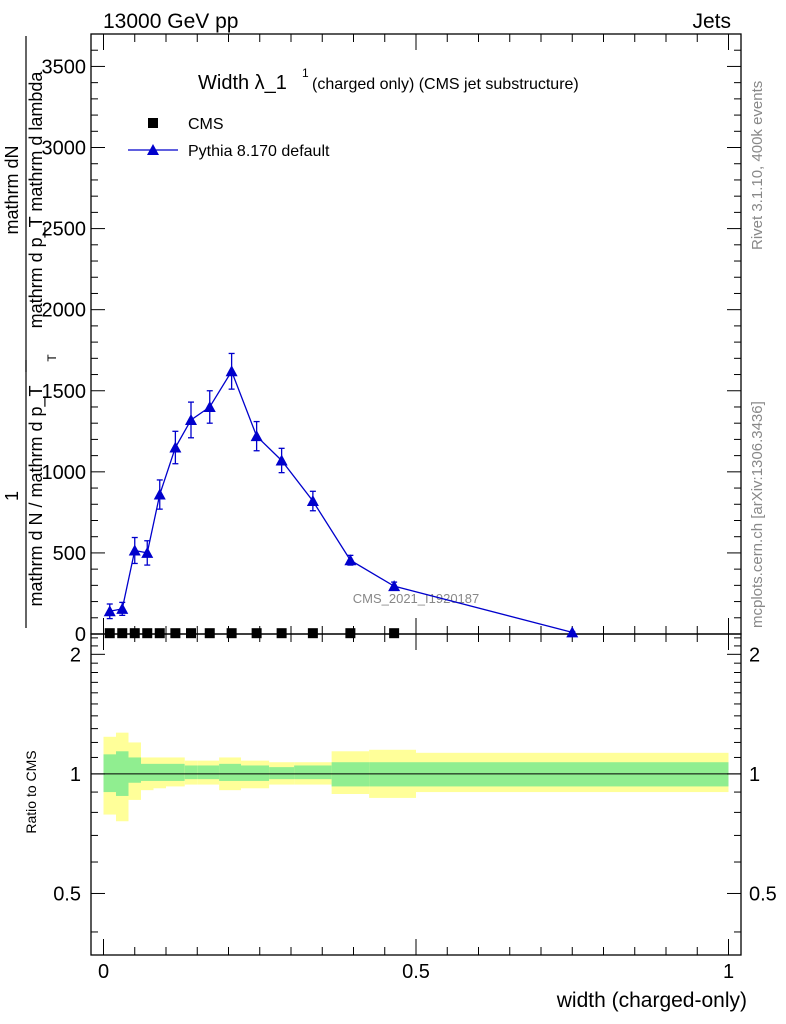 The width and height of the screenshot is (786, 1024). What do you see at coordinates (651, 1000) in the screenshot?
I see `xlabel: width (charged-only)` at bounding box center [651, 1000].